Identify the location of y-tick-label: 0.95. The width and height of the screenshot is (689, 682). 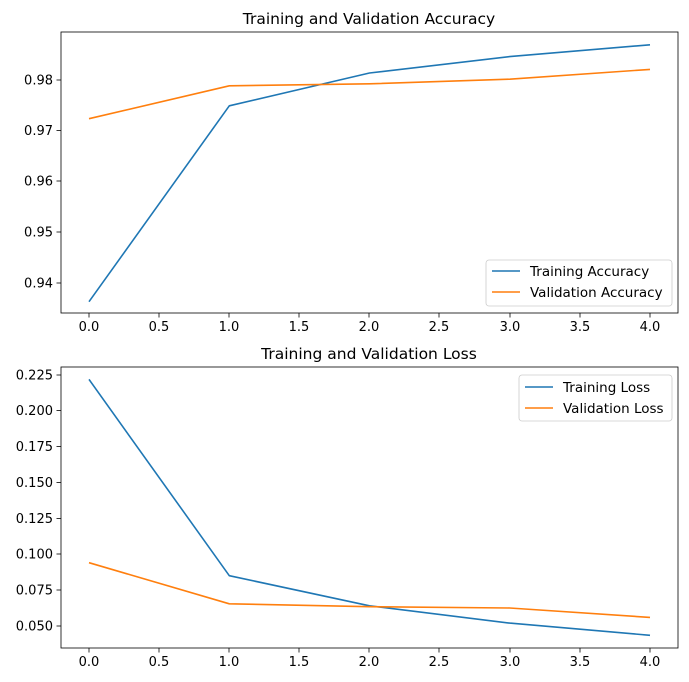
(38, 233).